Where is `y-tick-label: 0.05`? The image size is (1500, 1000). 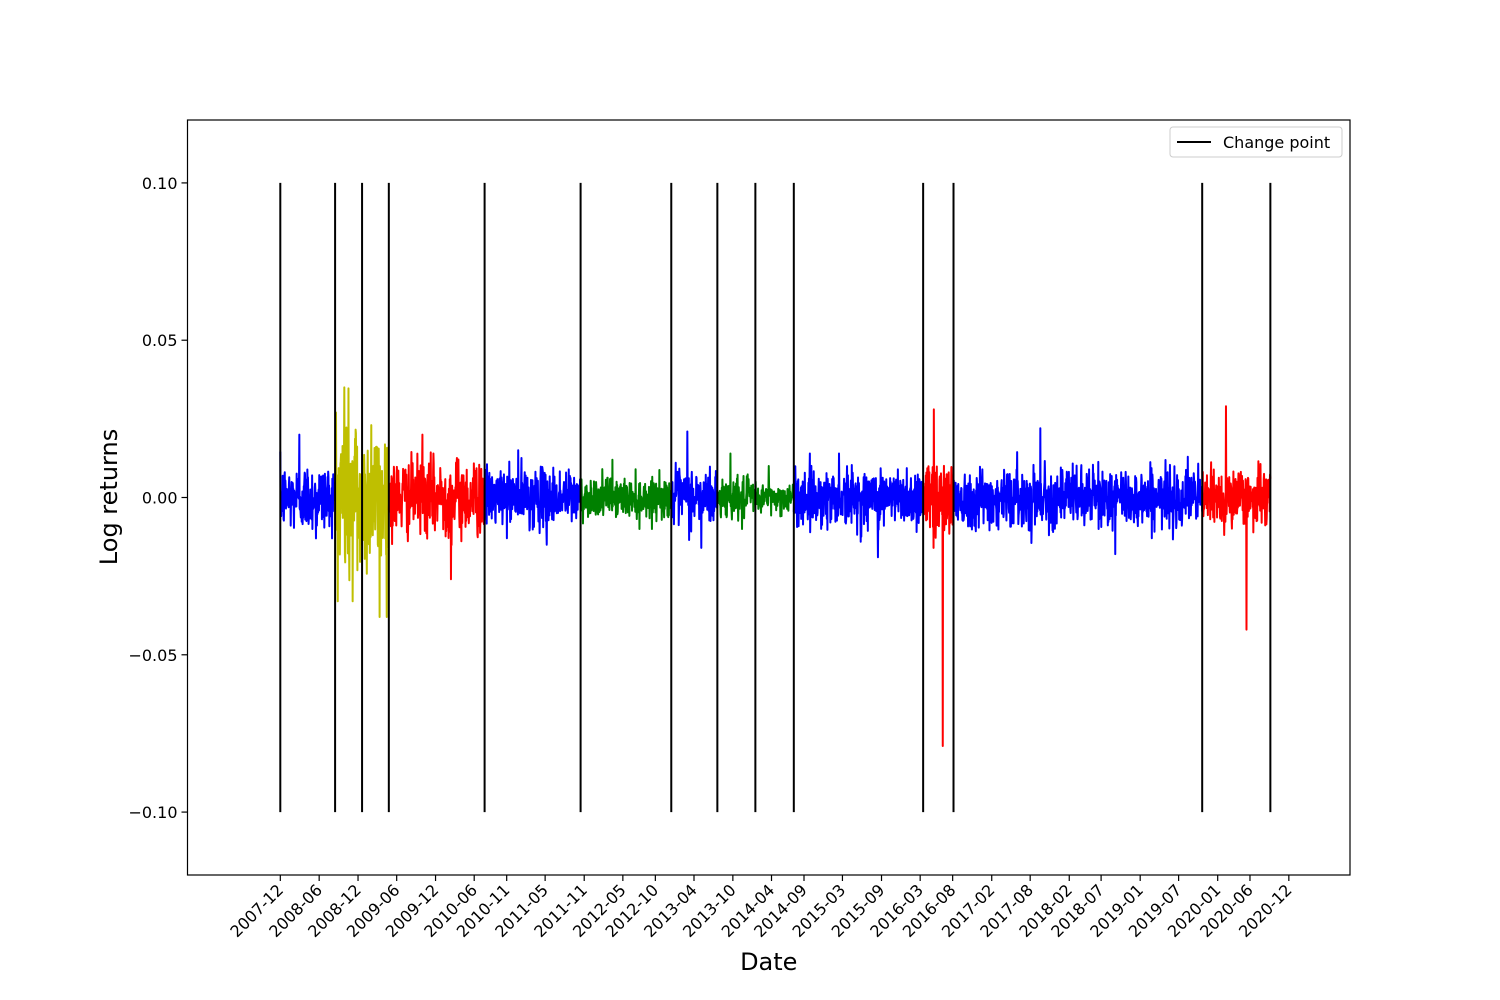 y-tick-label: 0.05 is located at coordinates (160, 340).